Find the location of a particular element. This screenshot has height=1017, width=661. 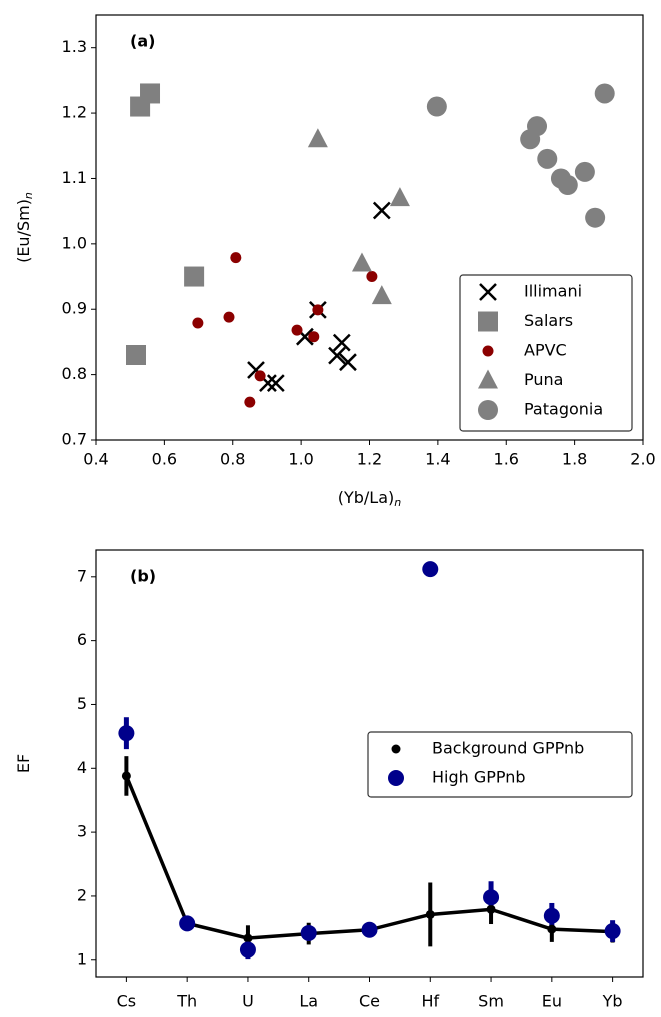

x-tick-label: La is located at coordinates (308, 1001).